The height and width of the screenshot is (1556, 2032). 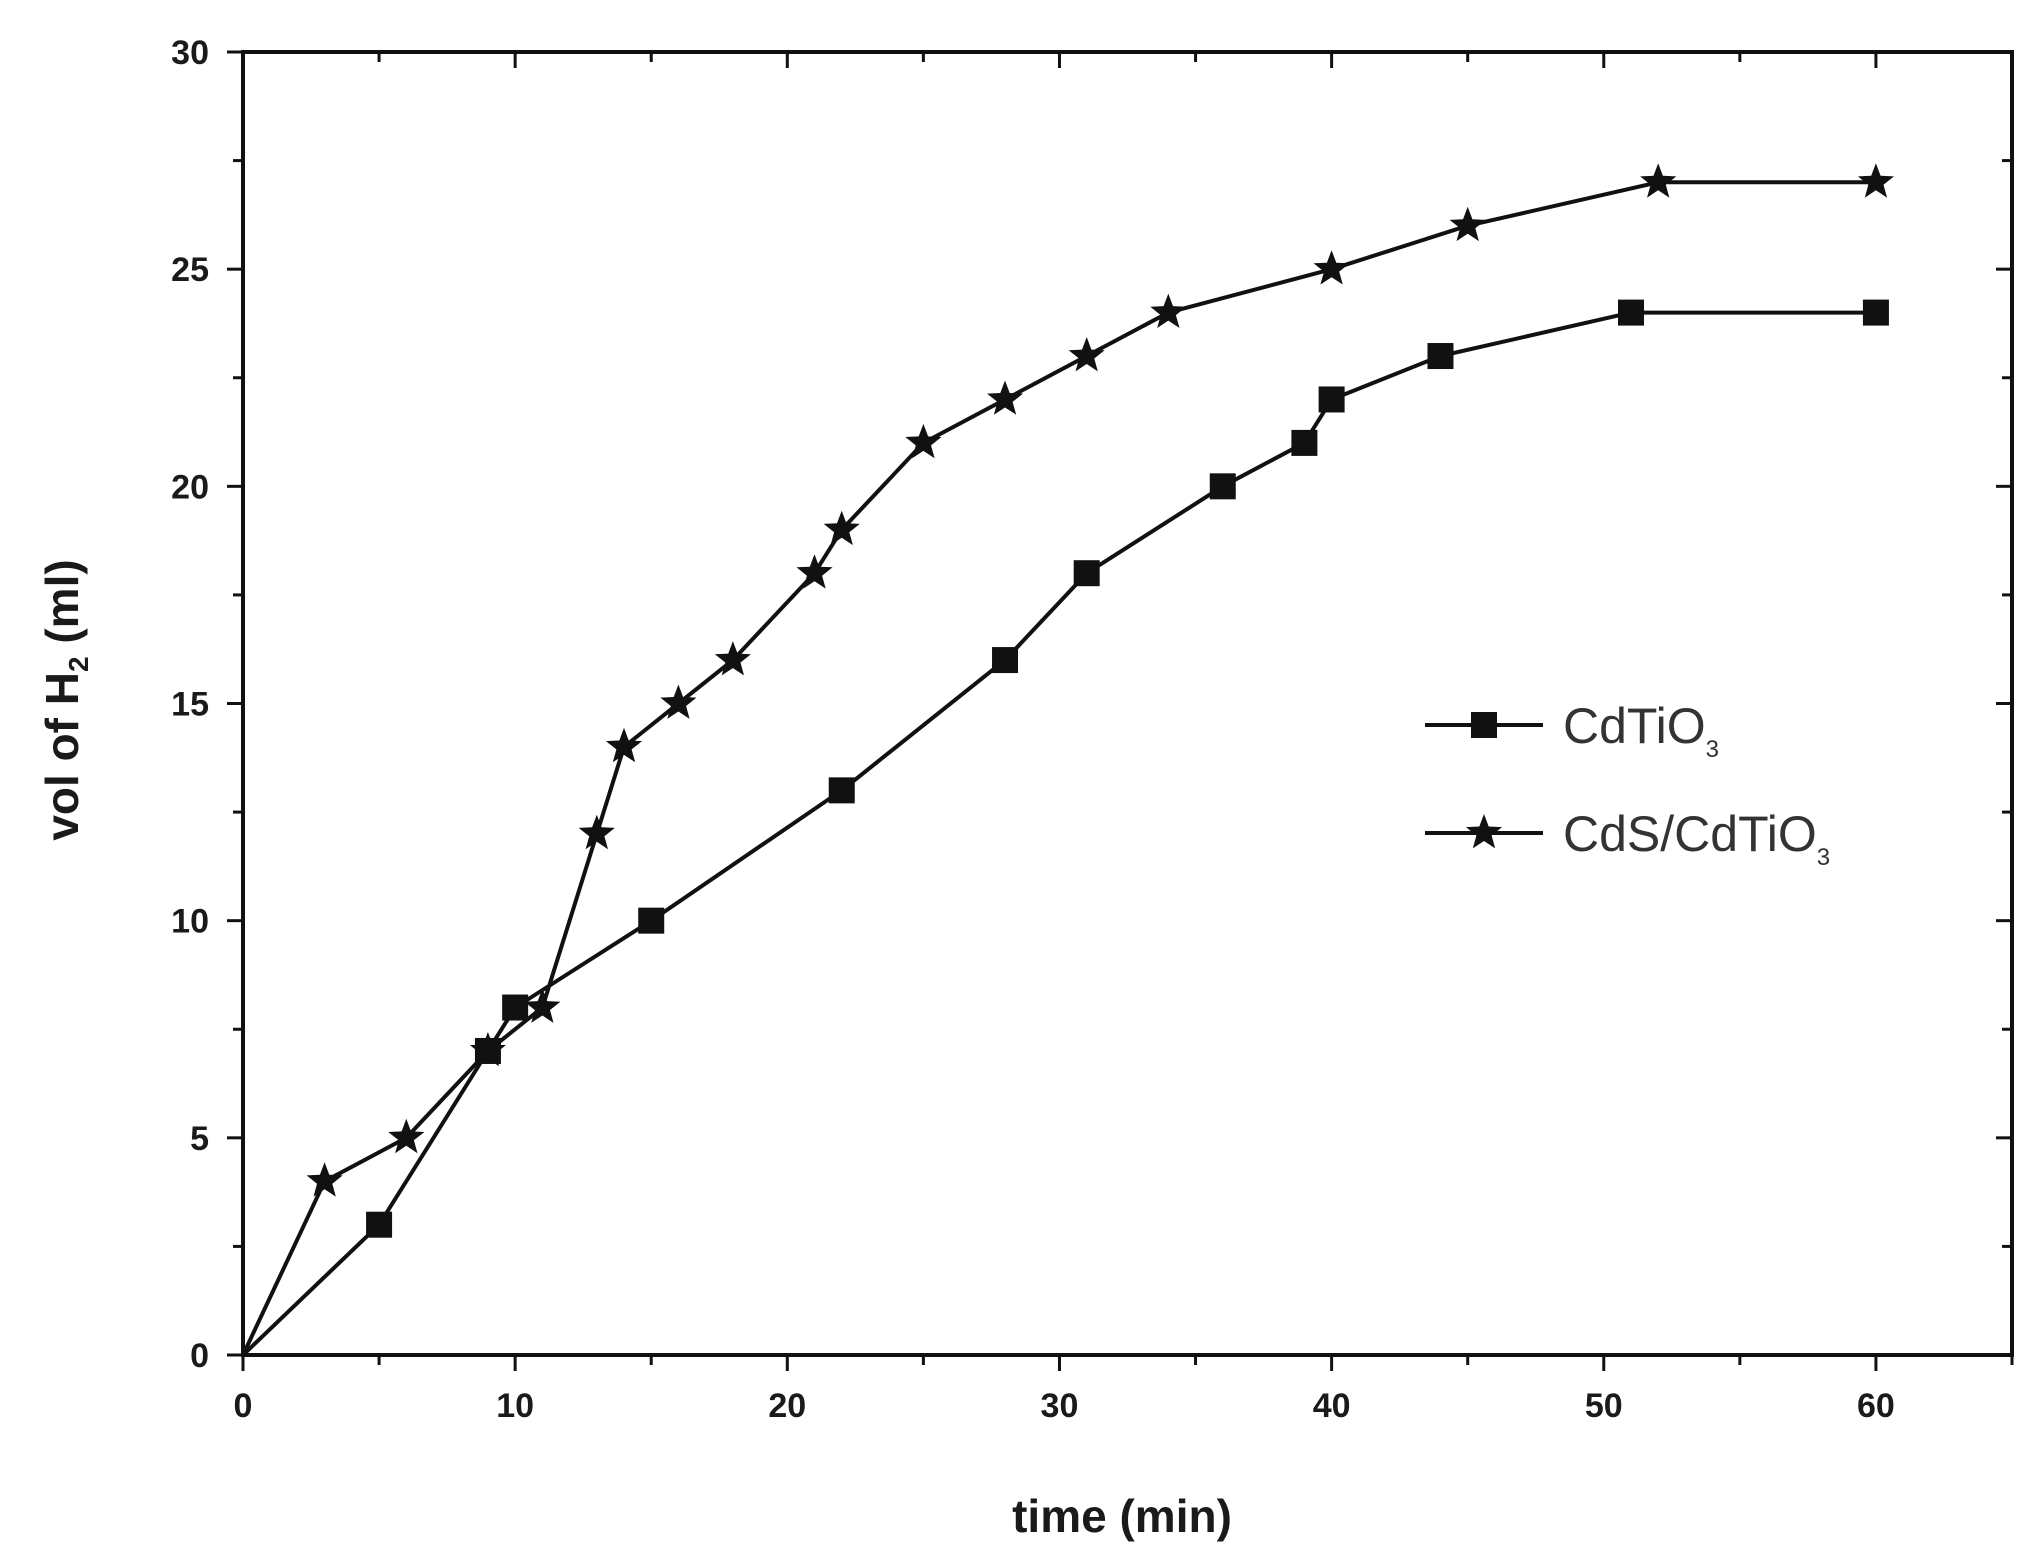 What do you see at coordinates (1634, 726) in the screenshot?
I see `legend-label-main: CdTiO` at bounding box center [1634, 726].